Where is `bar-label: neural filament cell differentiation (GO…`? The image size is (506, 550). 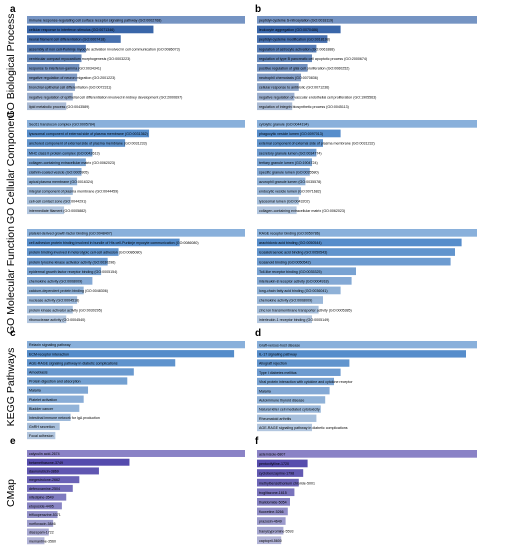 bar-label: neural filament cell differentiation (GO… is located at coordinates (67, 40).